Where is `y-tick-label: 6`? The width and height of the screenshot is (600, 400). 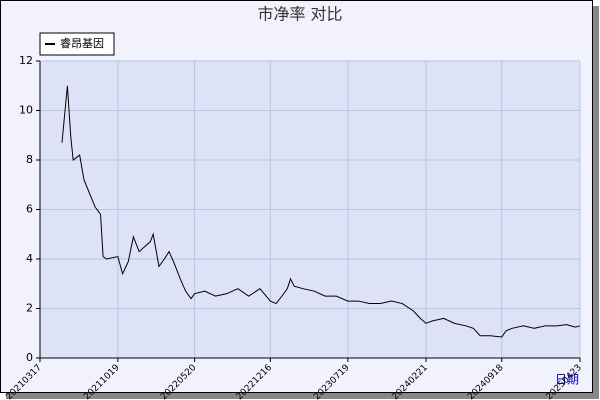 y-tick-label: 6 is located at coordinates (29, 209).